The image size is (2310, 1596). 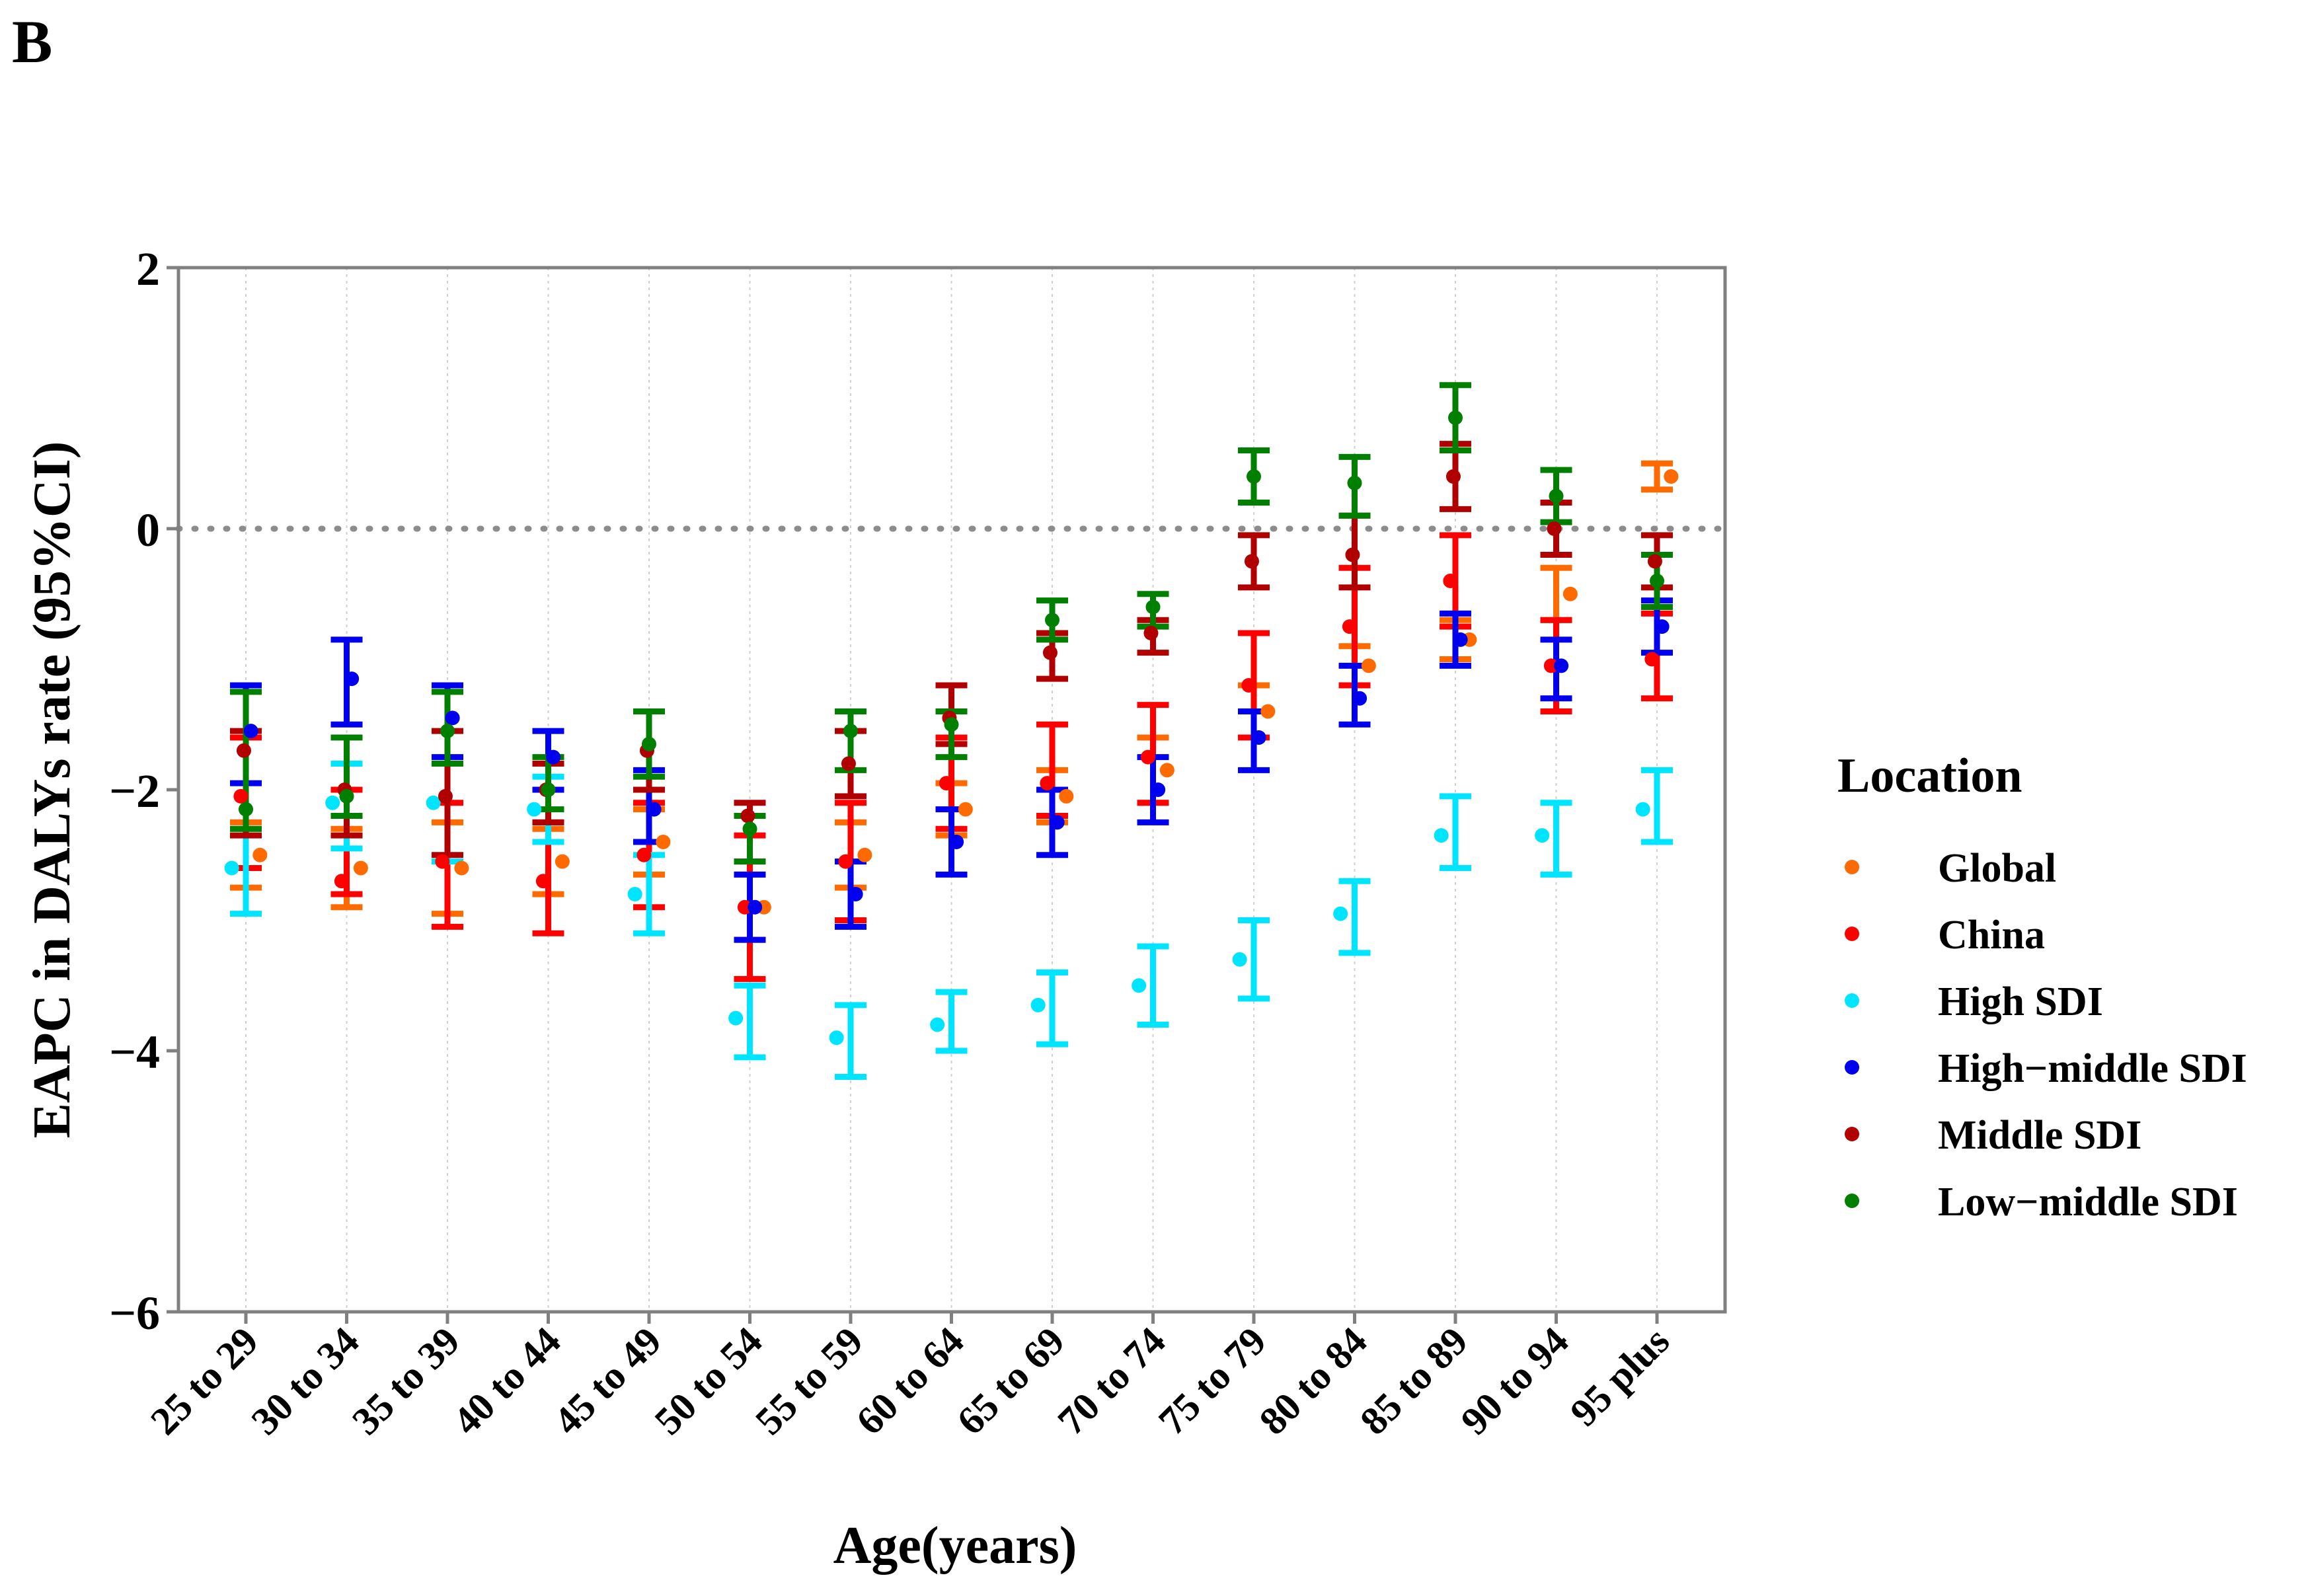 What do you see at coordinates (955, 1546) in the screenshot?
I see `x-axis-title: Age(years)` at bounding box center [955, 1546].